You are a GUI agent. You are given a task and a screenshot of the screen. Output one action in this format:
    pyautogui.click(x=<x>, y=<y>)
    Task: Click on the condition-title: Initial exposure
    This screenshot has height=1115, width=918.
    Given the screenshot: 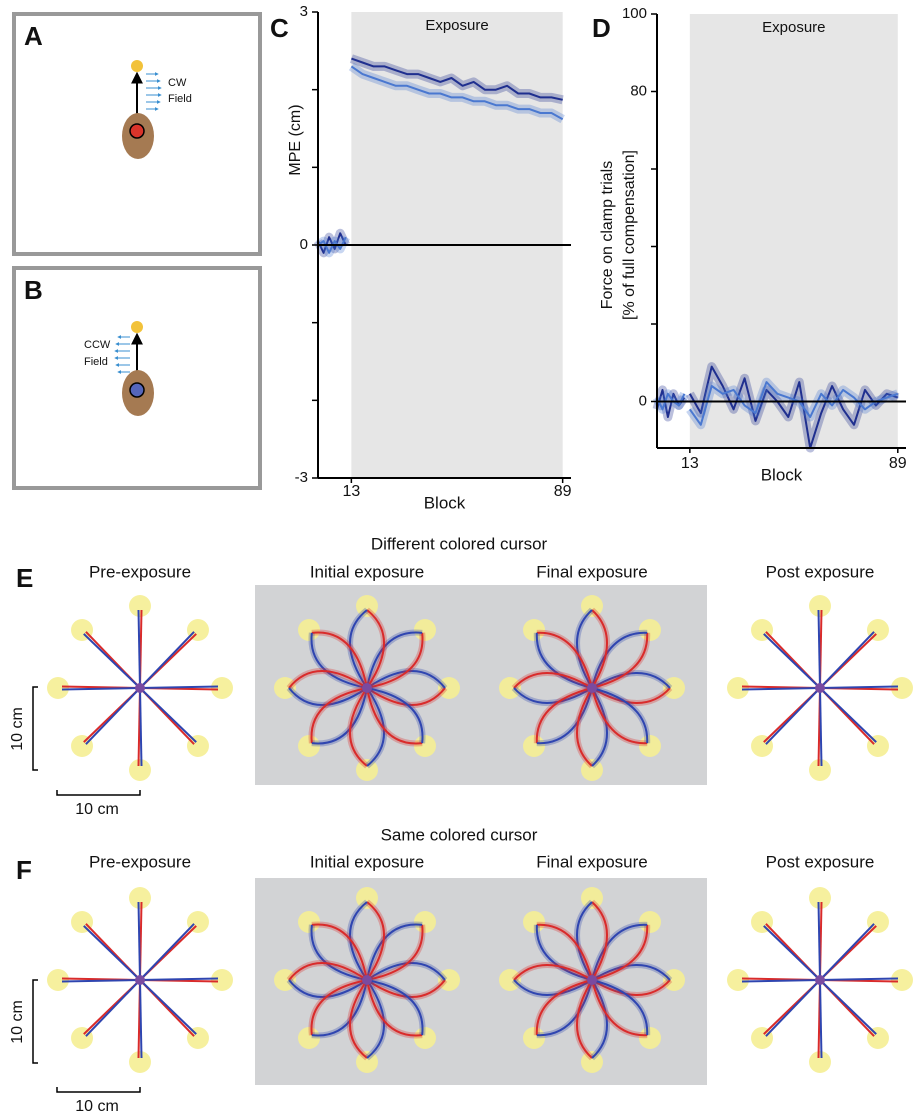 What is the action you would take?
    pyautogui.click(x=367, y=571)
    